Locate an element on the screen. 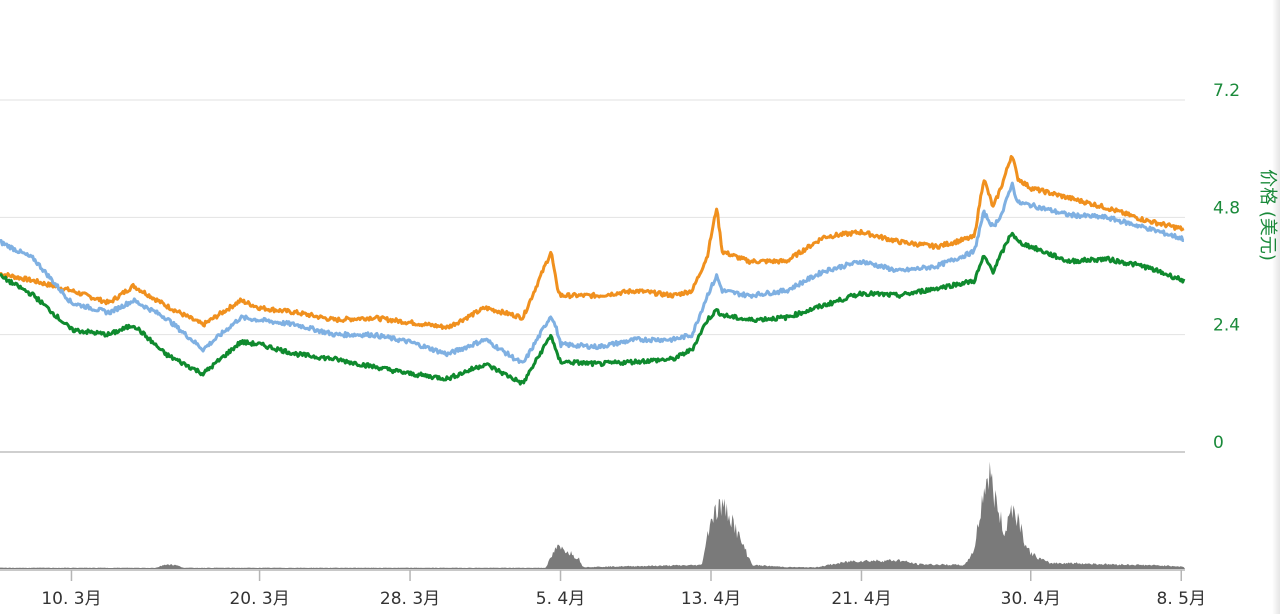 The height and width of the screenshot is (614, 1280). y-tick-label: 4.8 is located at coordinates (1226, 208).